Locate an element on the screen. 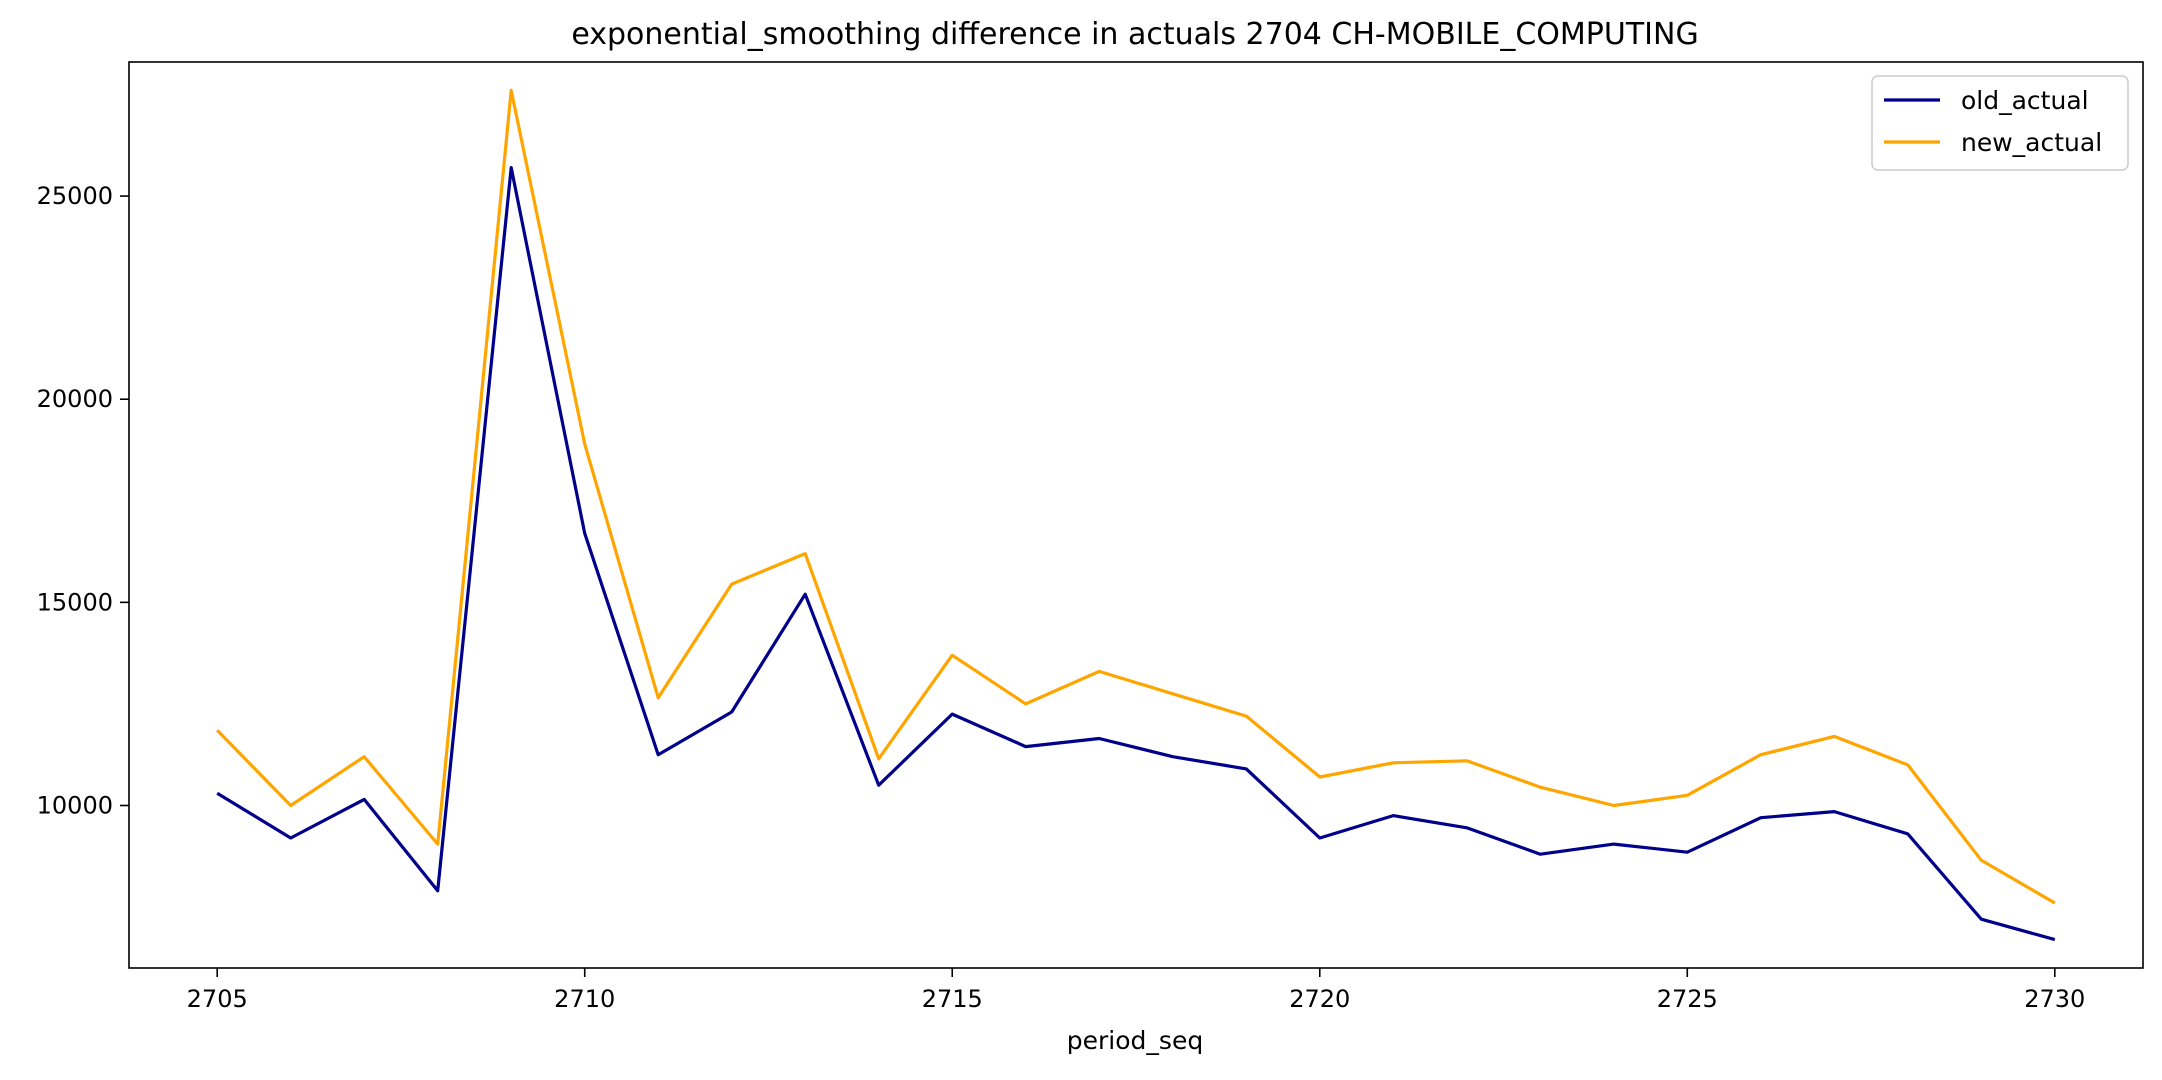 This screenshot has height=1080, width=2162. x-tick-label: 2715 is located at coordinates (952, 999).